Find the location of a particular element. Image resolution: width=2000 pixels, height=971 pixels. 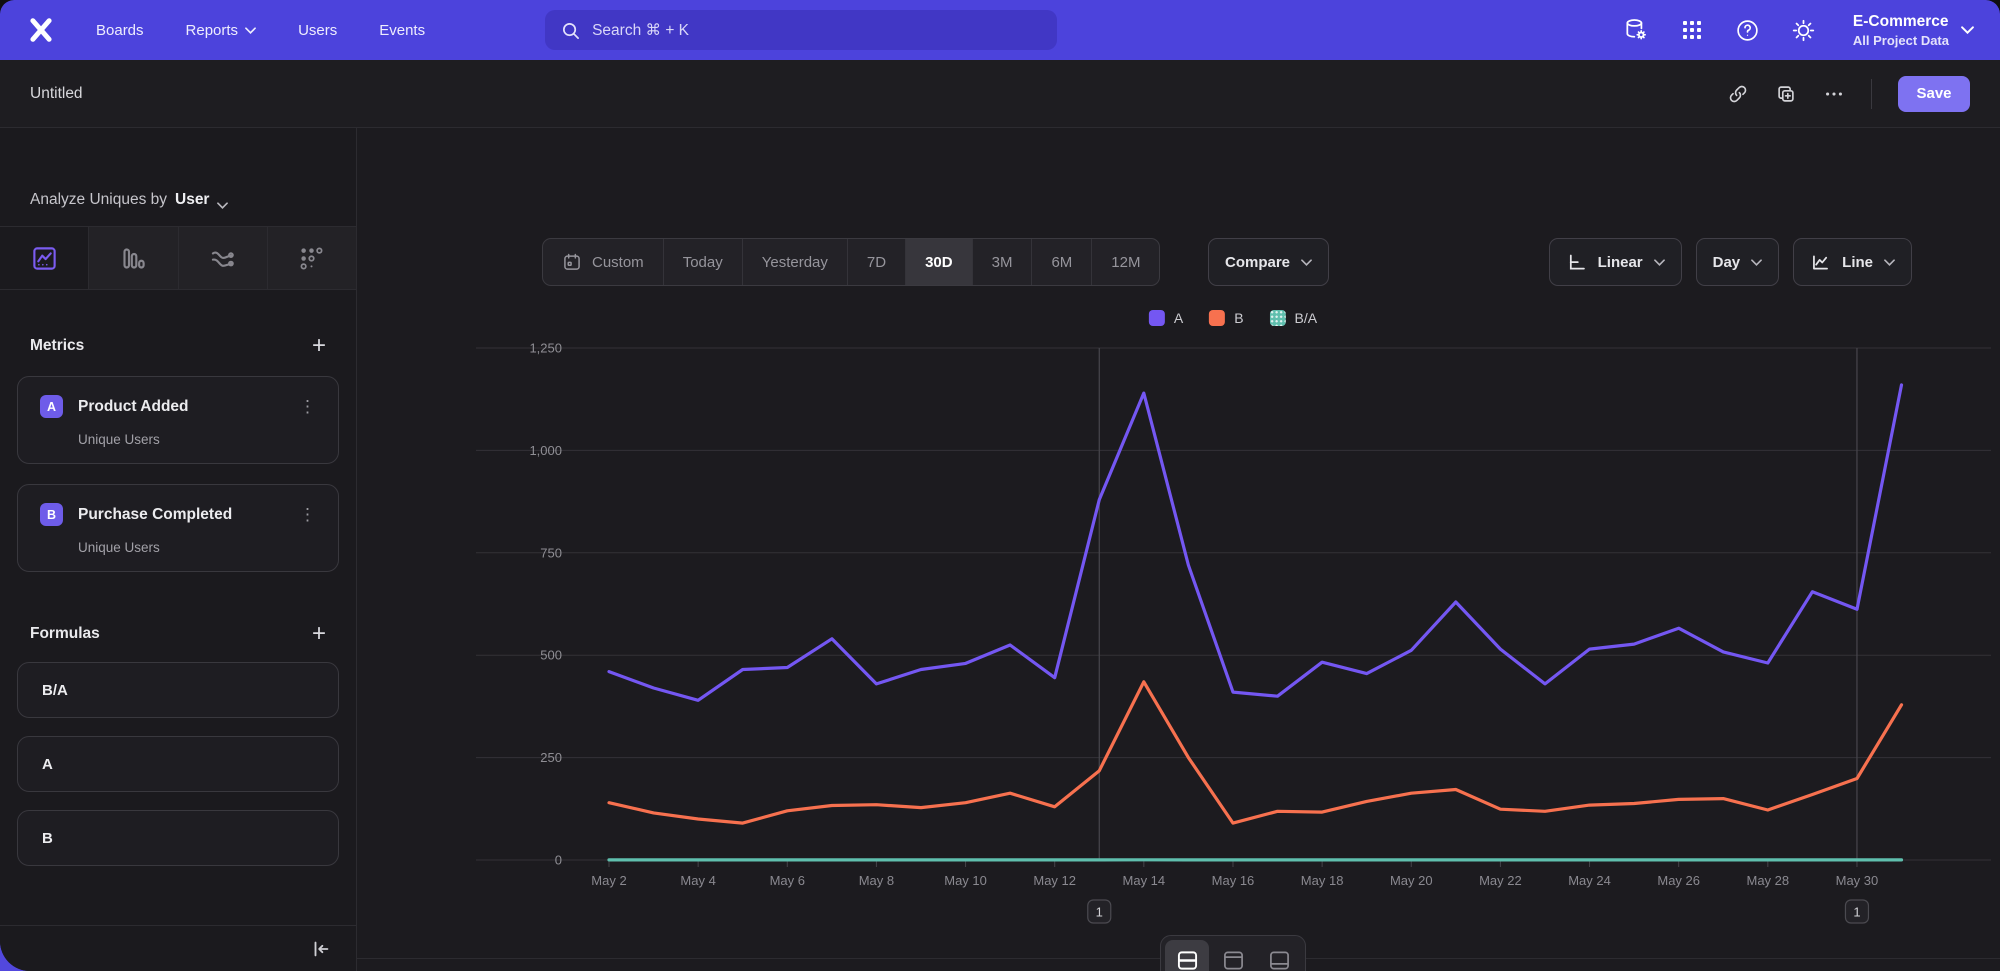

metrics-heading: Metrics is located at coordinates (57, 345).